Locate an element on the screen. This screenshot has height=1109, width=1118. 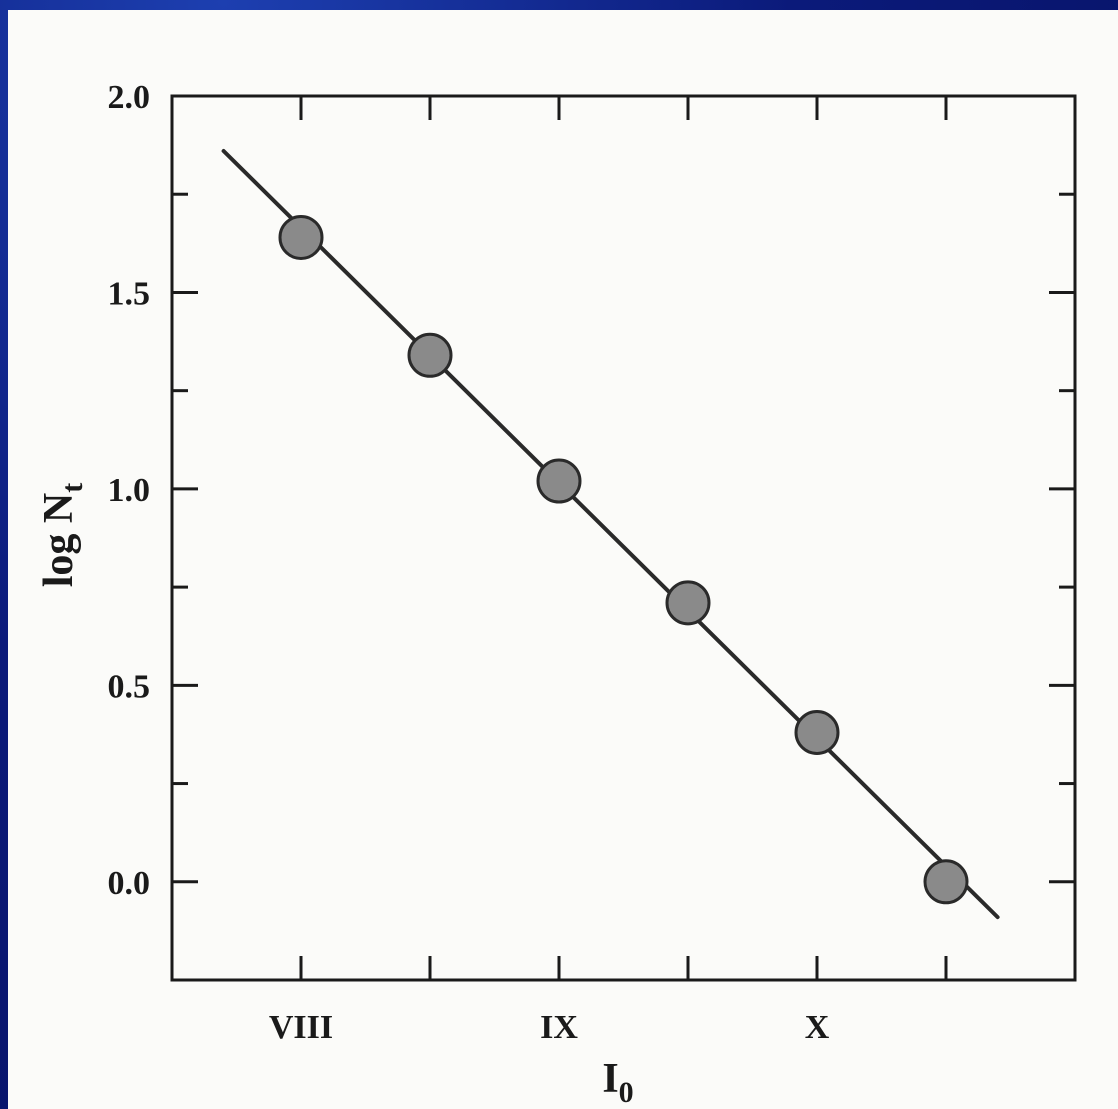
x-tick-label: VIII is located at coordinates (301, 1027).